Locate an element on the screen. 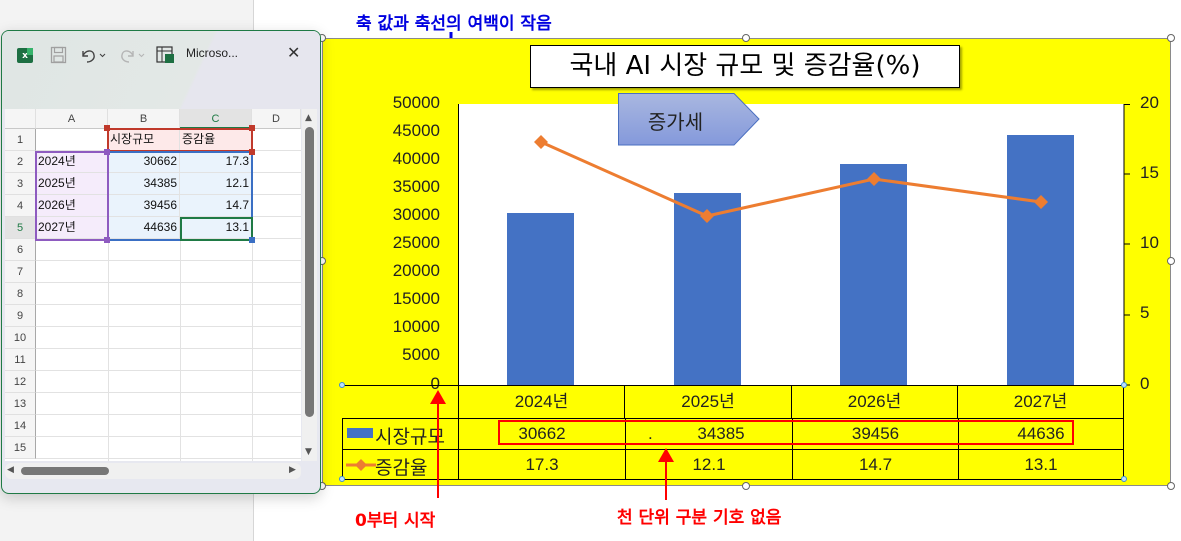 The width and height of the screenshot is (1181, 541). highlight-box-values is located at coordinates (786, 432).